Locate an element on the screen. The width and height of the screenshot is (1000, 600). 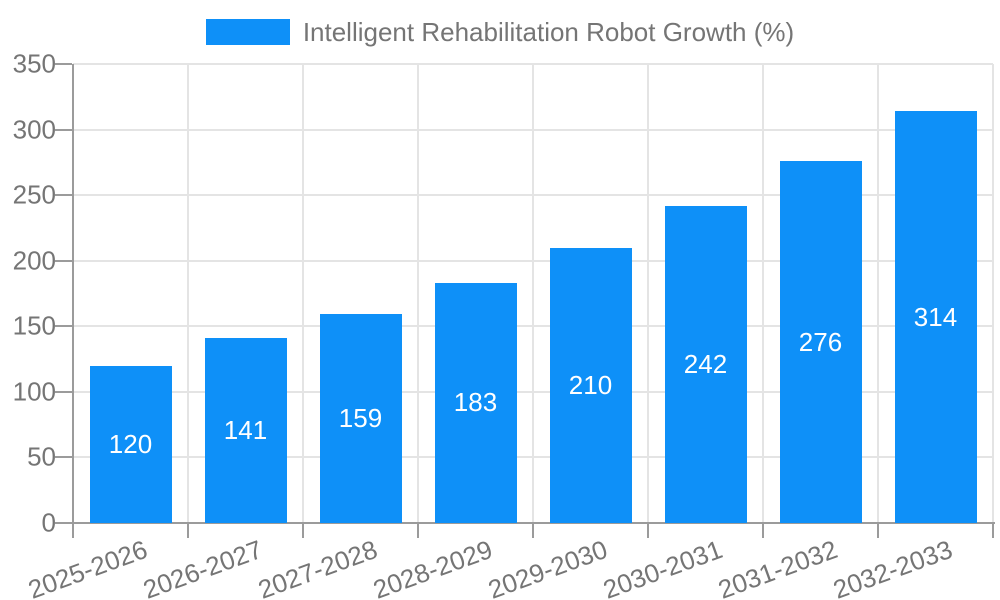
x-axis-label: 2028-2029 is located at coordinates (432, 567).